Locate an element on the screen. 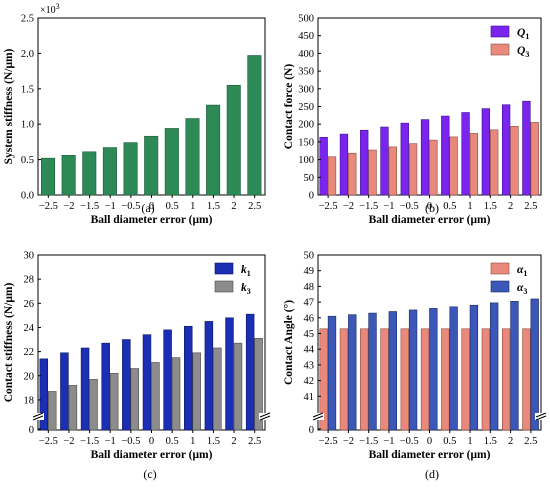 The image size is (550, 488). y-tick-label: 28 is located at coordinates (29, 280).